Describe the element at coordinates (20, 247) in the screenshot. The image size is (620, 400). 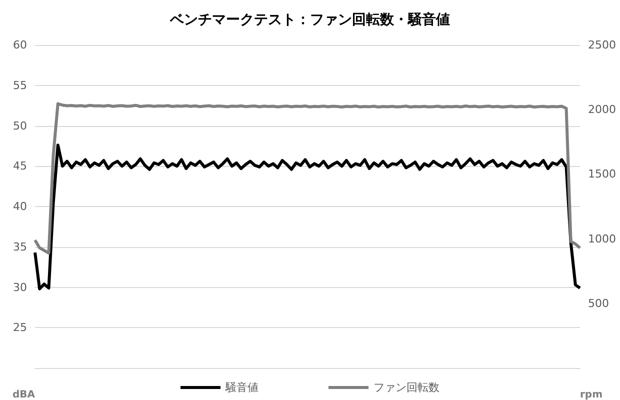
I see `y-tick-label: 35` at that location.